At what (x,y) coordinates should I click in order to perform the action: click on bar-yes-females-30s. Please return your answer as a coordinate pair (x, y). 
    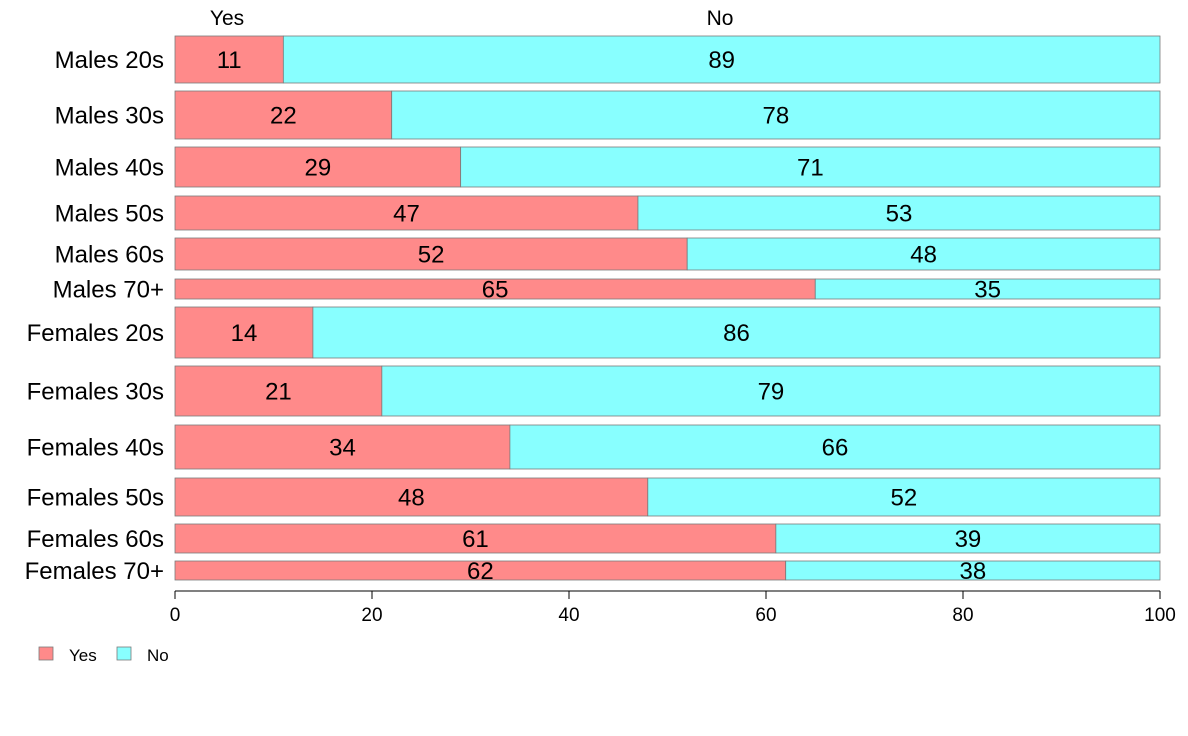
    Looking at the image, I should click on (278, 391).